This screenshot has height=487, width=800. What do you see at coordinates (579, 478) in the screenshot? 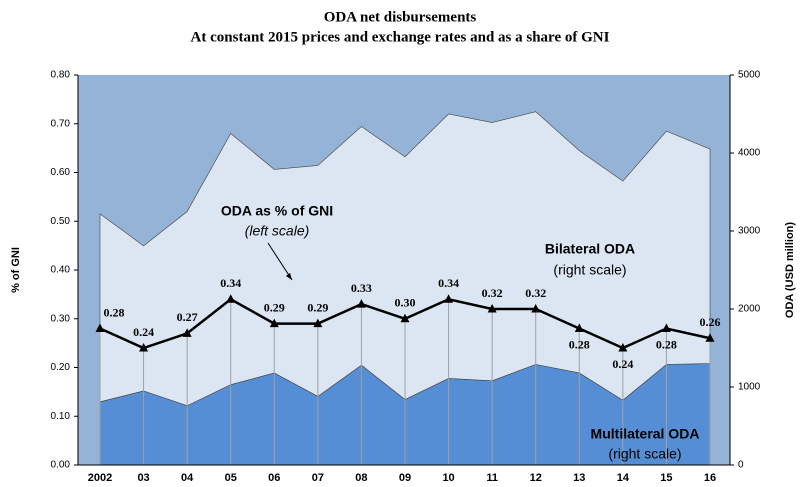
I see `x-tick-label: 13` at bounding box center [579, 478].